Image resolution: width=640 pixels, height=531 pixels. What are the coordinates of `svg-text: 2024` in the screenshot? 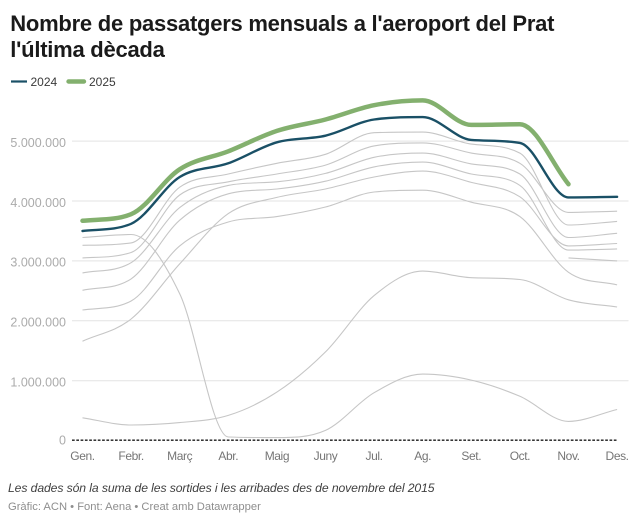 It's located at (44, 82).